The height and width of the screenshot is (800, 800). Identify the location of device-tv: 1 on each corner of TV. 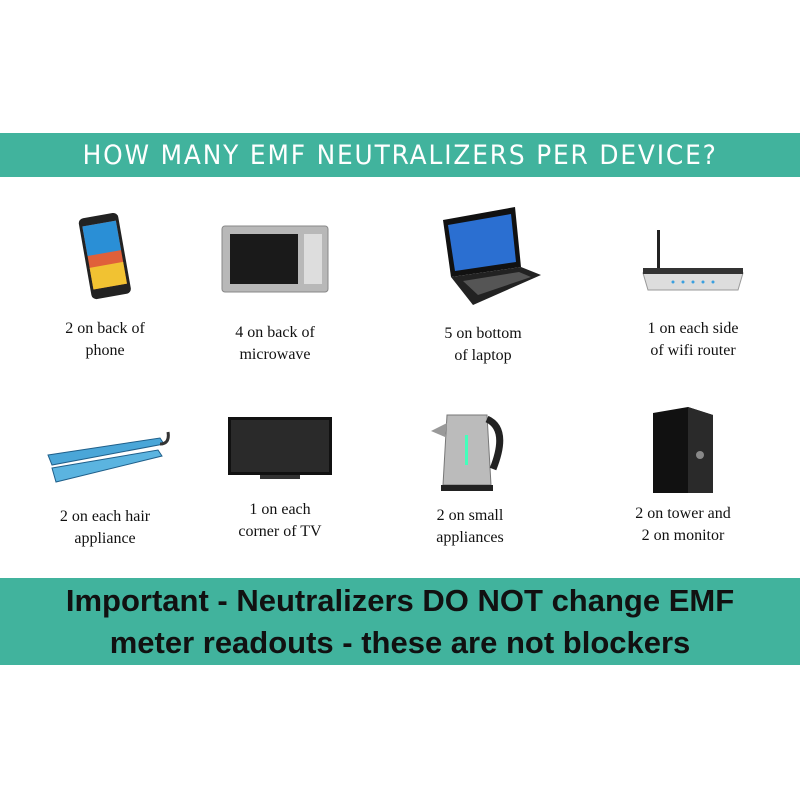
(280, 488).